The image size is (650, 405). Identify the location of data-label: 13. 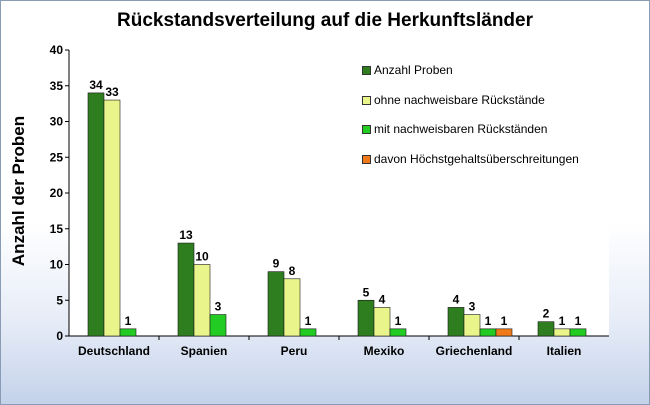
(186, 235).